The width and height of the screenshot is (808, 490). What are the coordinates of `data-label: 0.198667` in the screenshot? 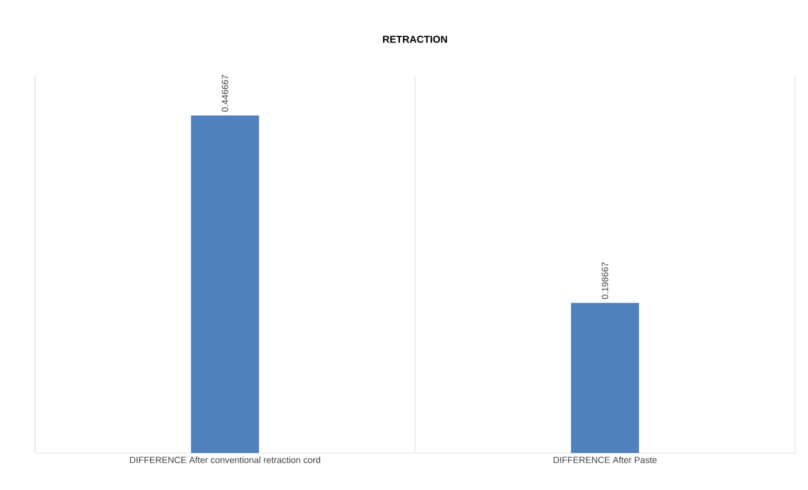 It's located at (605, 281).